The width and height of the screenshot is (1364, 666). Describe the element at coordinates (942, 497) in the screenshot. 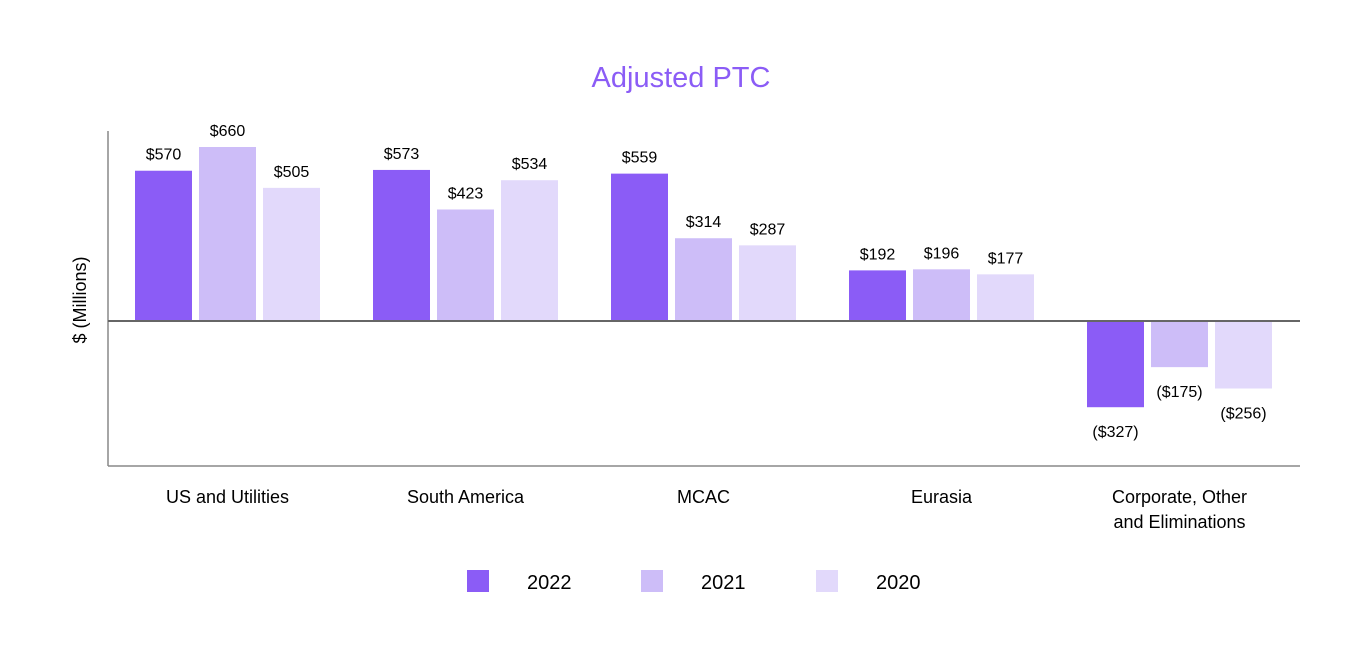

I see `category-label-eurasia: Eurasia` at that location.